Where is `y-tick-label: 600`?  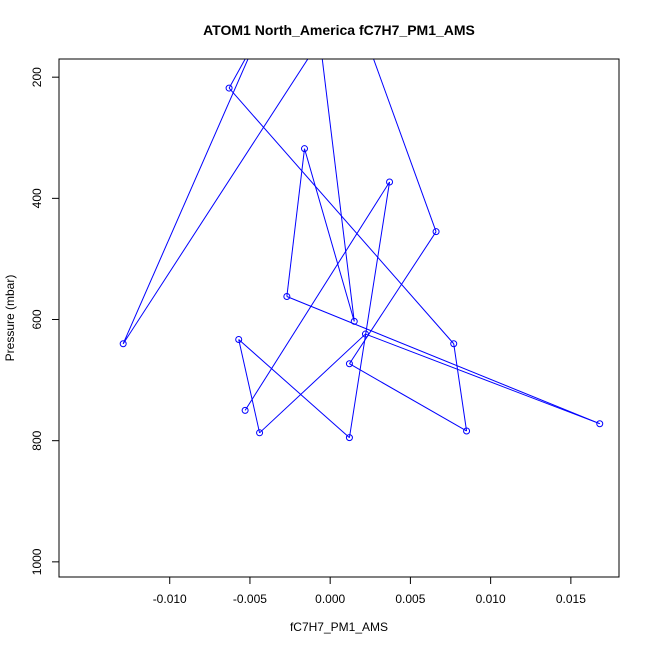
y-tick-label: 600 is located at coordinates (37, 319).